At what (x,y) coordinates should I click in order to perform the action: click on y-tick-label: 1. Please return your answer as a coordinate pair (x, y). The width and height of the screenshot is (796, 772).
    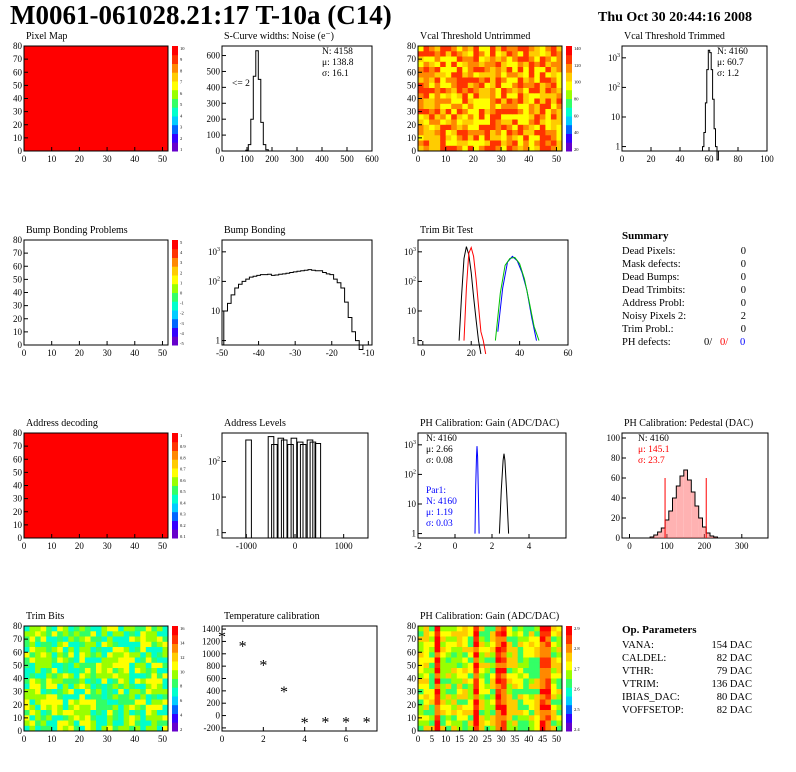
    Looking at the image, I should click on (414, 534).